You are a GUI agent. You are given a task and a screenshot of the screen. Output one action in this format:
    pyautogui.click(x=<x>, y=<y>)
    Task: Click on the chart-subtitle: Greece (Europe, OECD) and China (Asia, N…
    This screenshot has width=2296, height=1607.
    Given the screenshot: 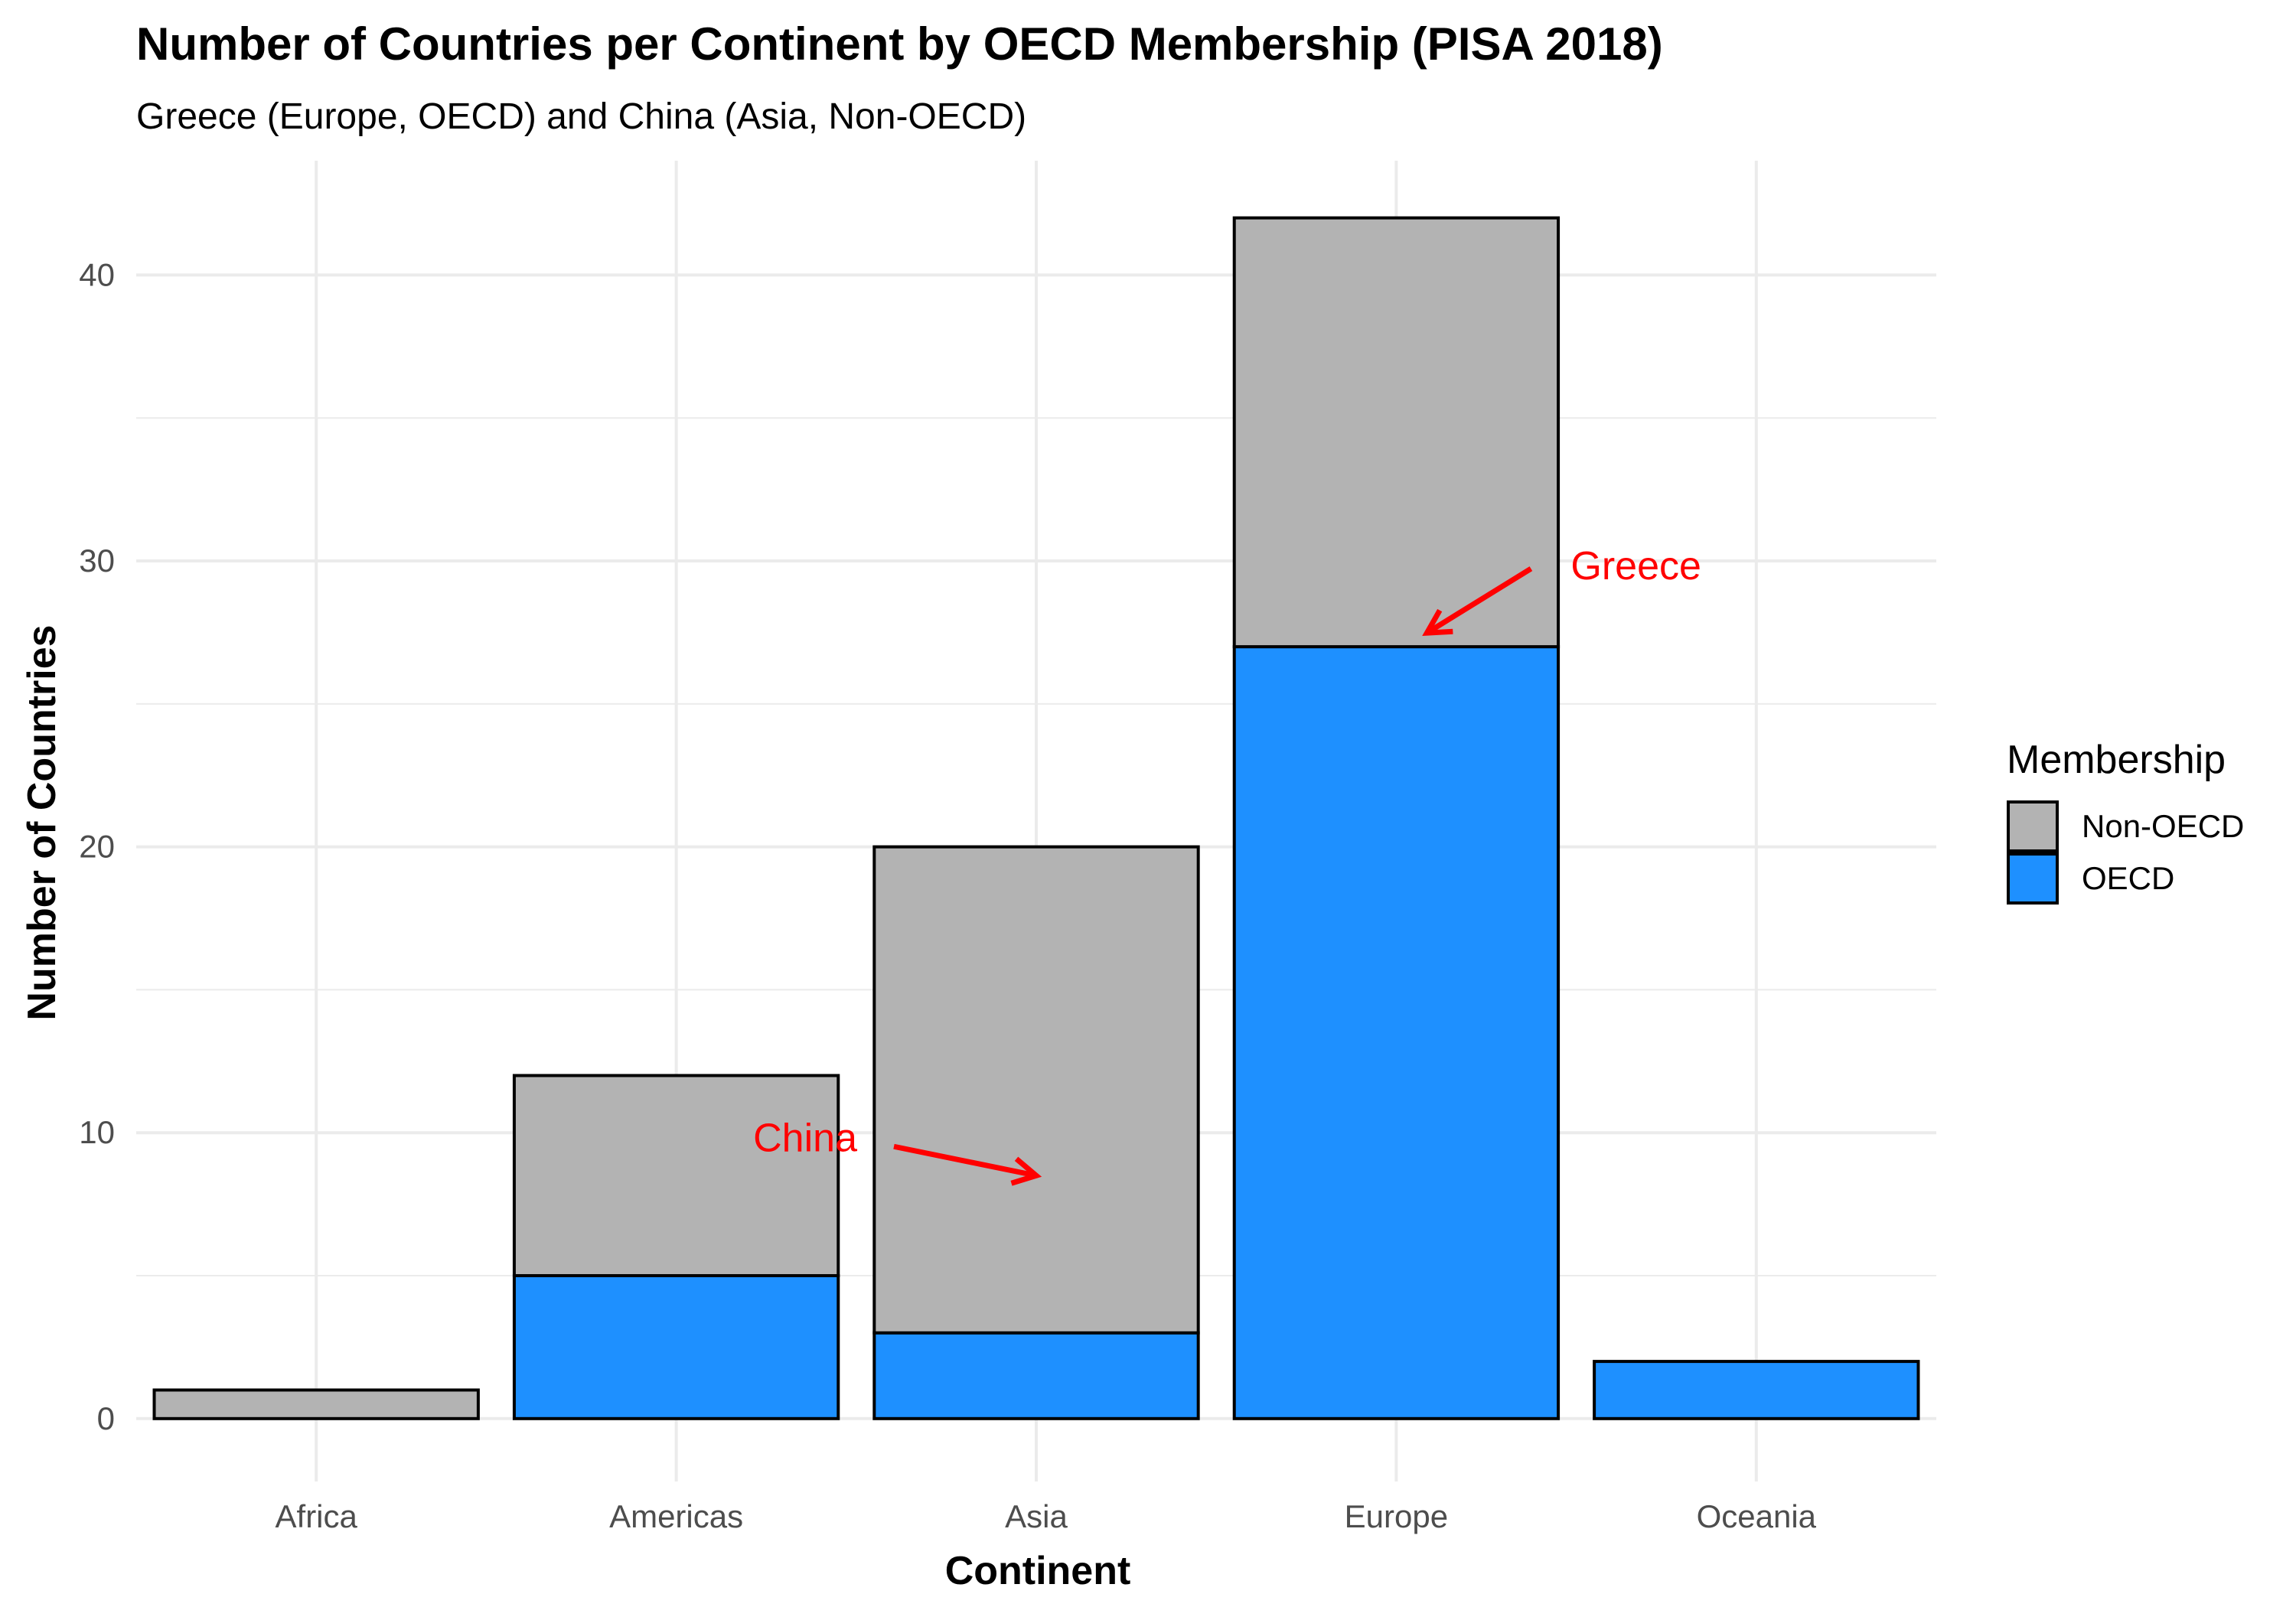 What is the action you would take?
    pyautogui.click(x=581, y=116)
    